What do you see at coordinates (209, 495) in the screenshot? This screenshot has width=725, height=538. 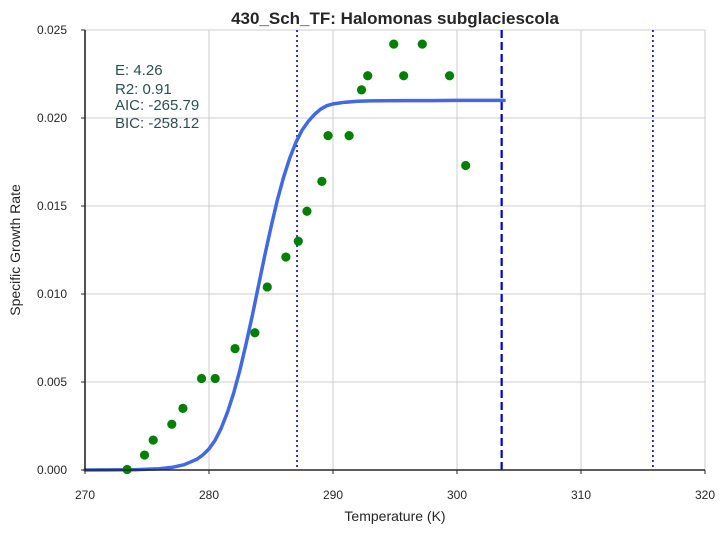 I see `x-tick-label: 280` at bounding box center [209, 495].